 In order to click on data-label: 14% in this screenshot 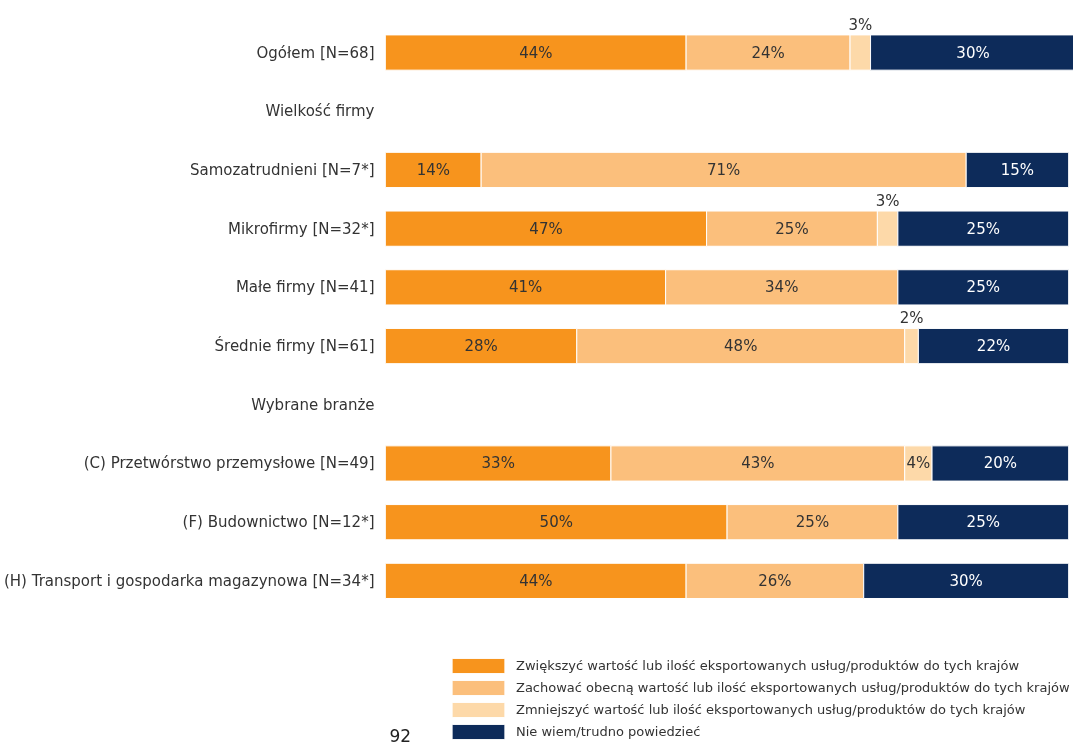, I will do `click(433, 169)`.